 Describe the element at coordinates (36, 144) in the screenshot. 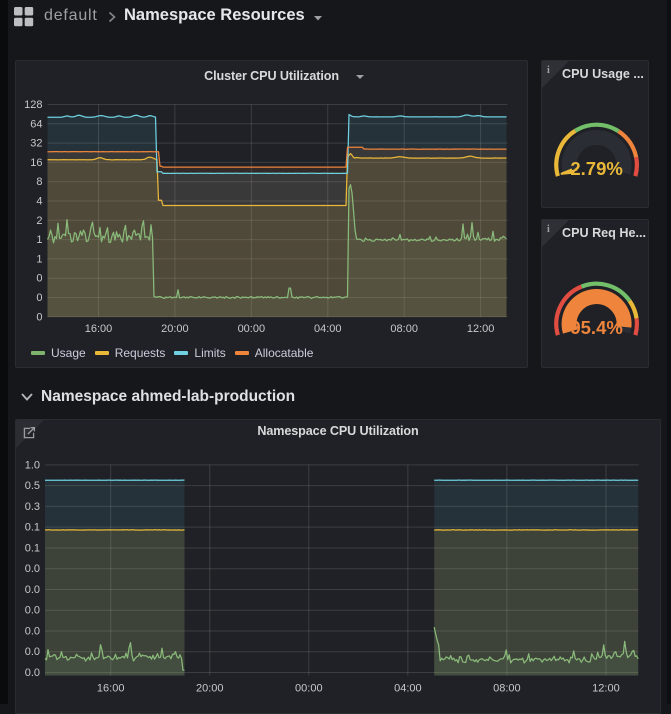

I see `svg-text: 32` at that location.